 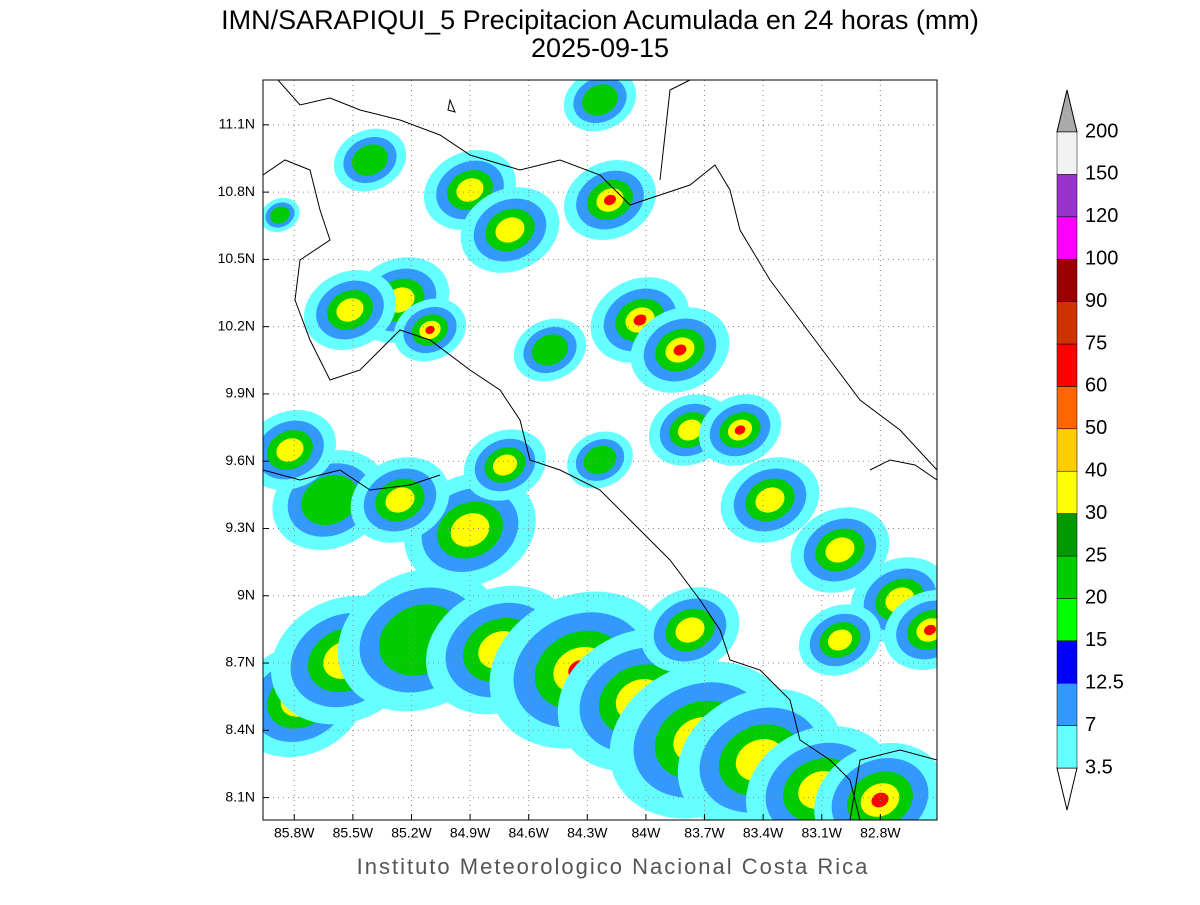 What do you see at coordinates (1067, 111) in the screenshot?
I see `colorbar-over` at bounding box center [1067, 111].